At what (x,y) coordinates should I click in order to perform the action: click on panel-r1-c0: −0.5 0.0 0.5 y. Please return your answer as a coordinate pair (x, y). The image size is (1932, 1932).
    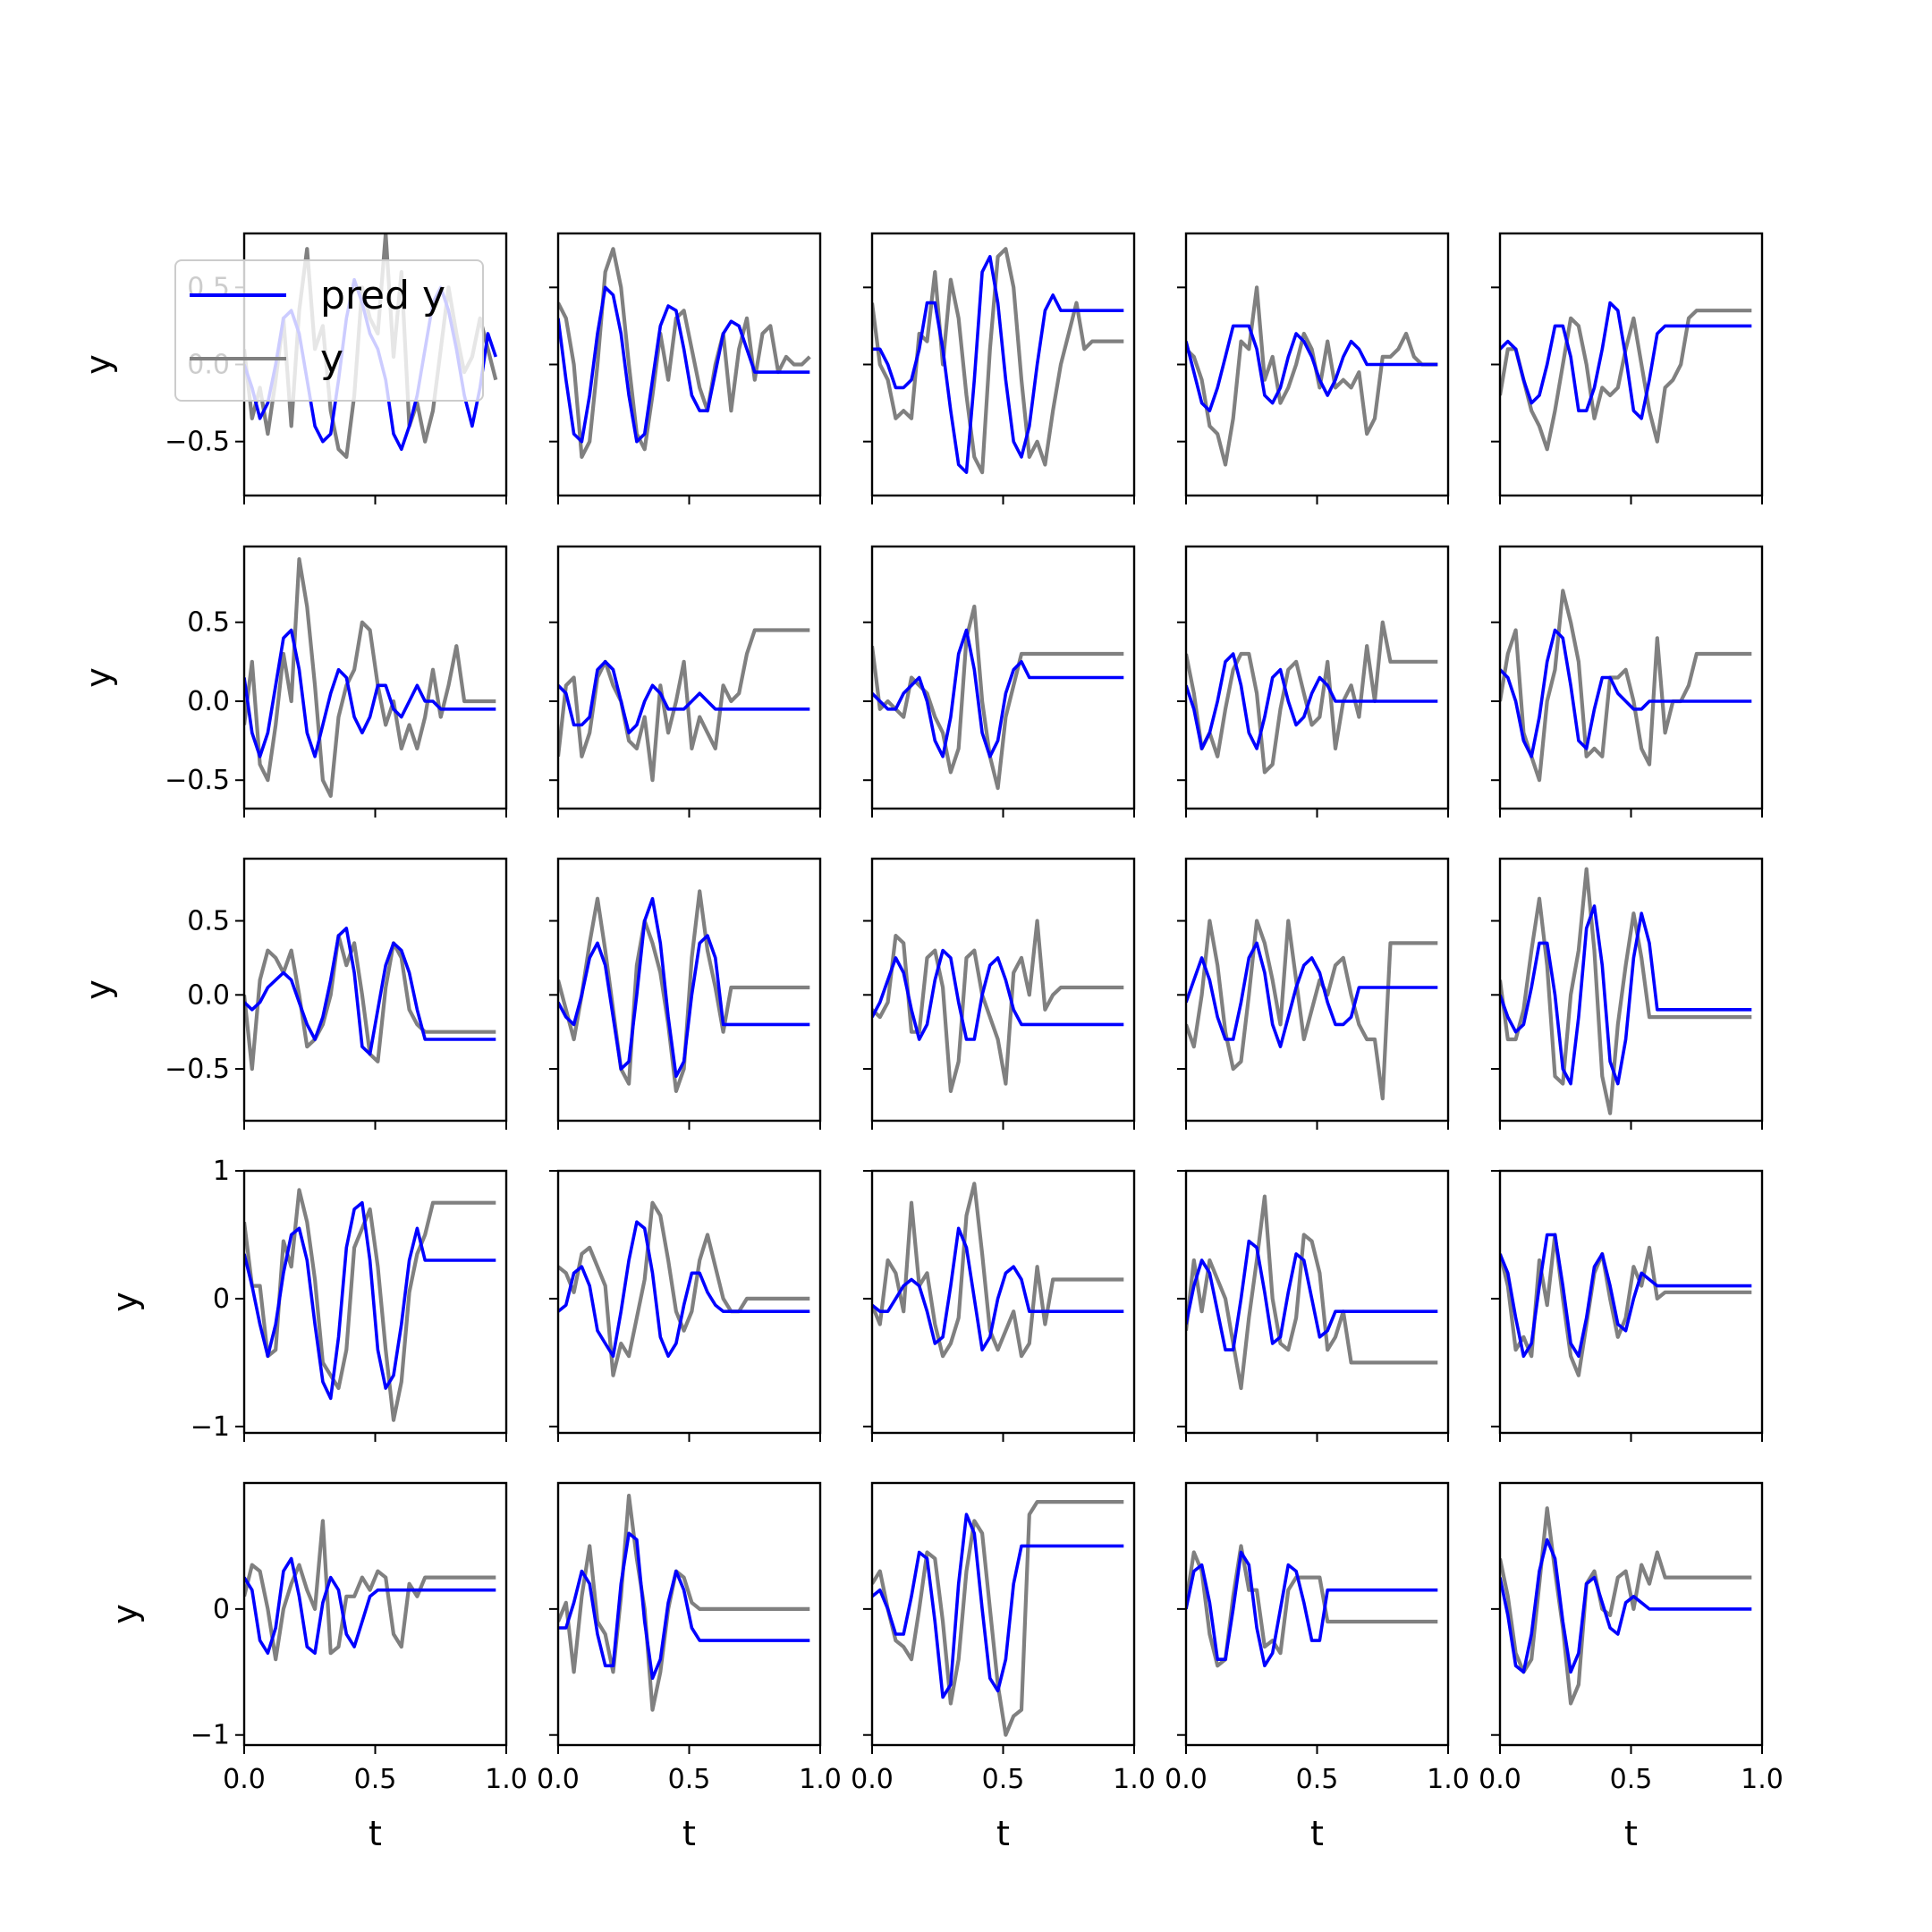
    Looking at the image, I should click on (293, 681).